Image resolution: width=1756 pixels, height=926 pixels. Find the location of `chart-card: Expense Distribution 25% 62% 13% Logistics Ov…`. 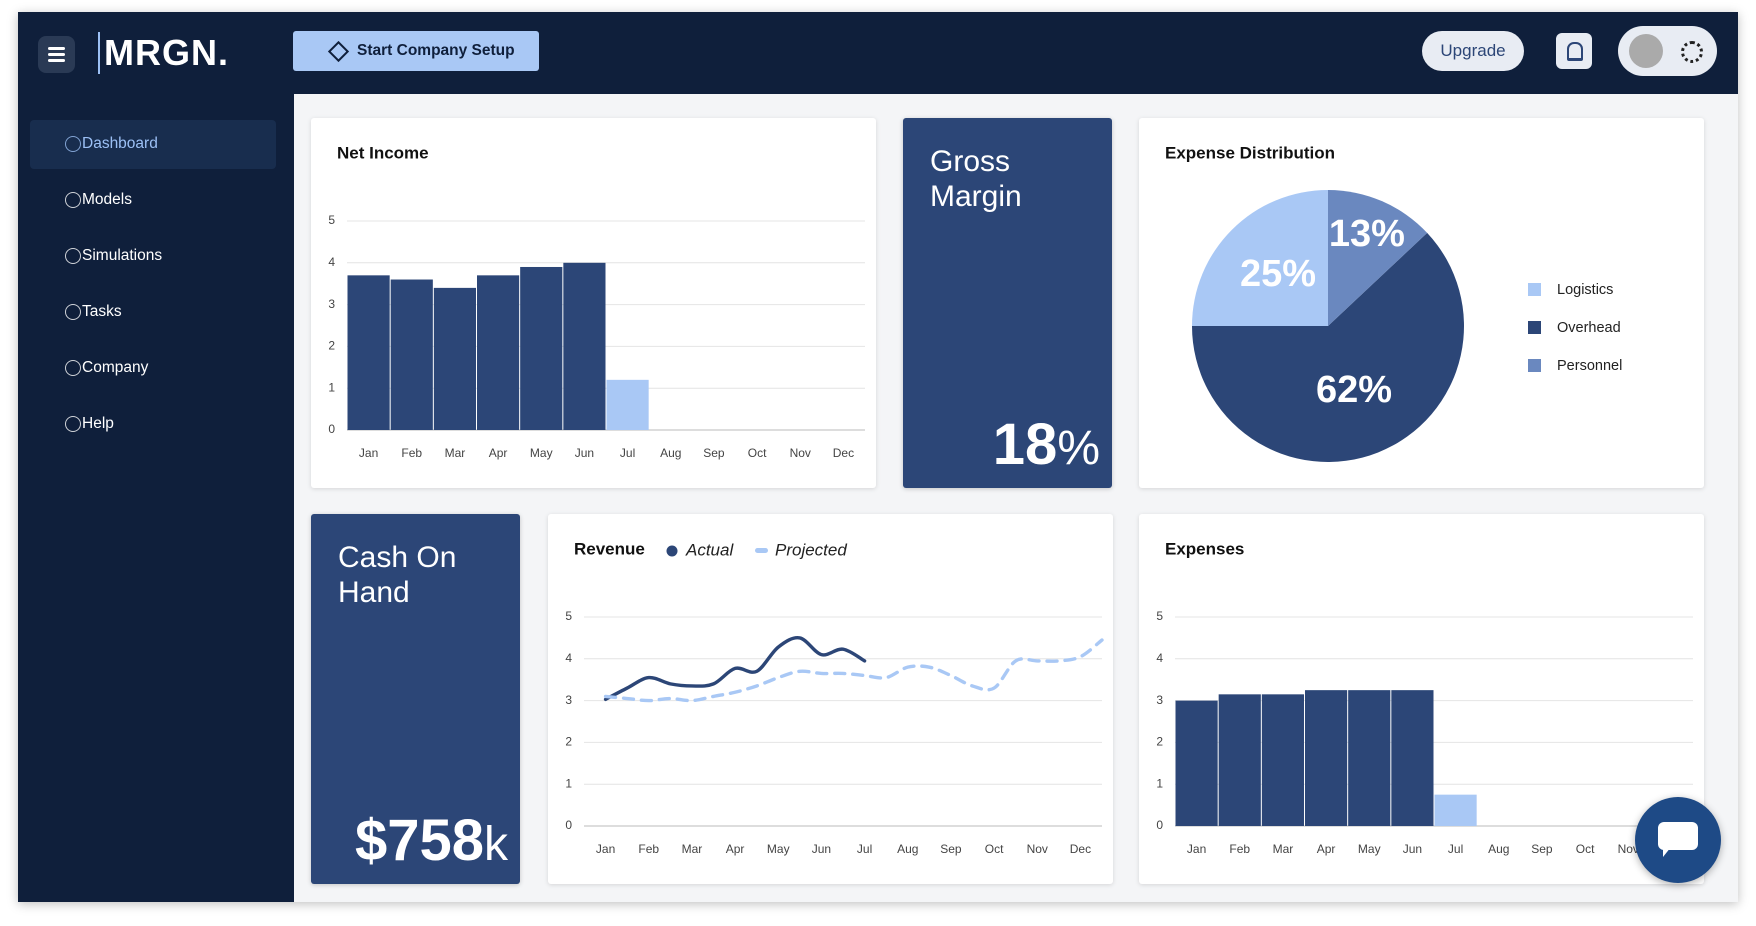

chart-card: Expense Distribution 25% 62% 13% Logistics Ov… is located at coordinates (1421, 303).